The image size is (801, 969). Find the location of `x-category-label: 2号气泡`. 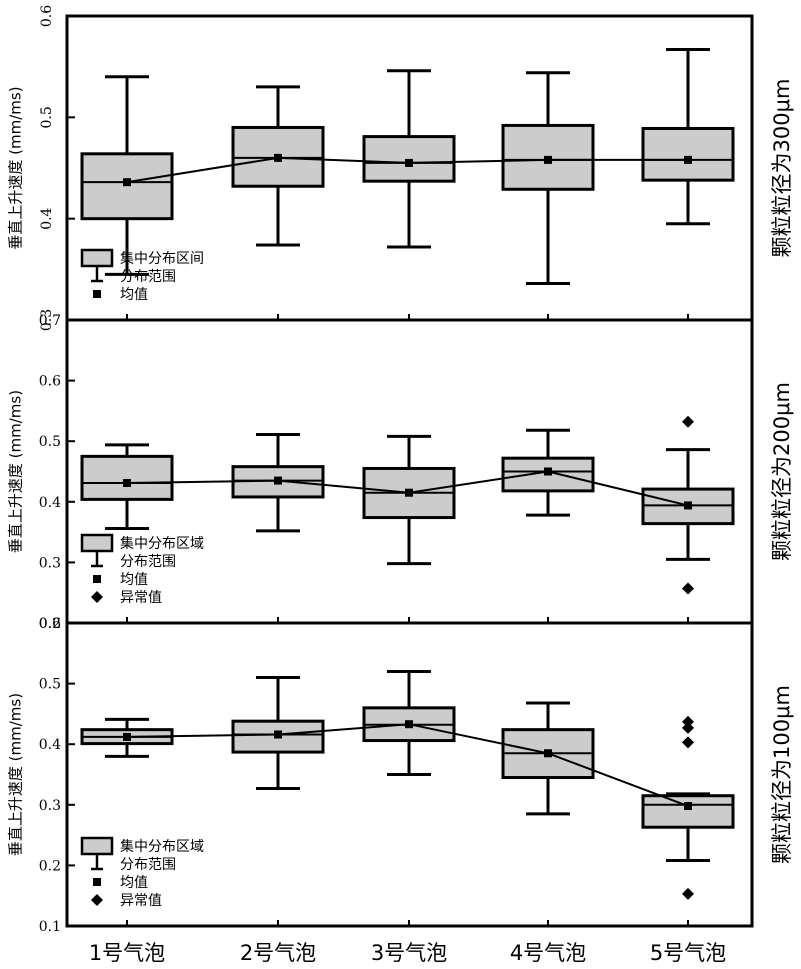

x-category-label: 2号气泡 is located at coordinates (278, 953).